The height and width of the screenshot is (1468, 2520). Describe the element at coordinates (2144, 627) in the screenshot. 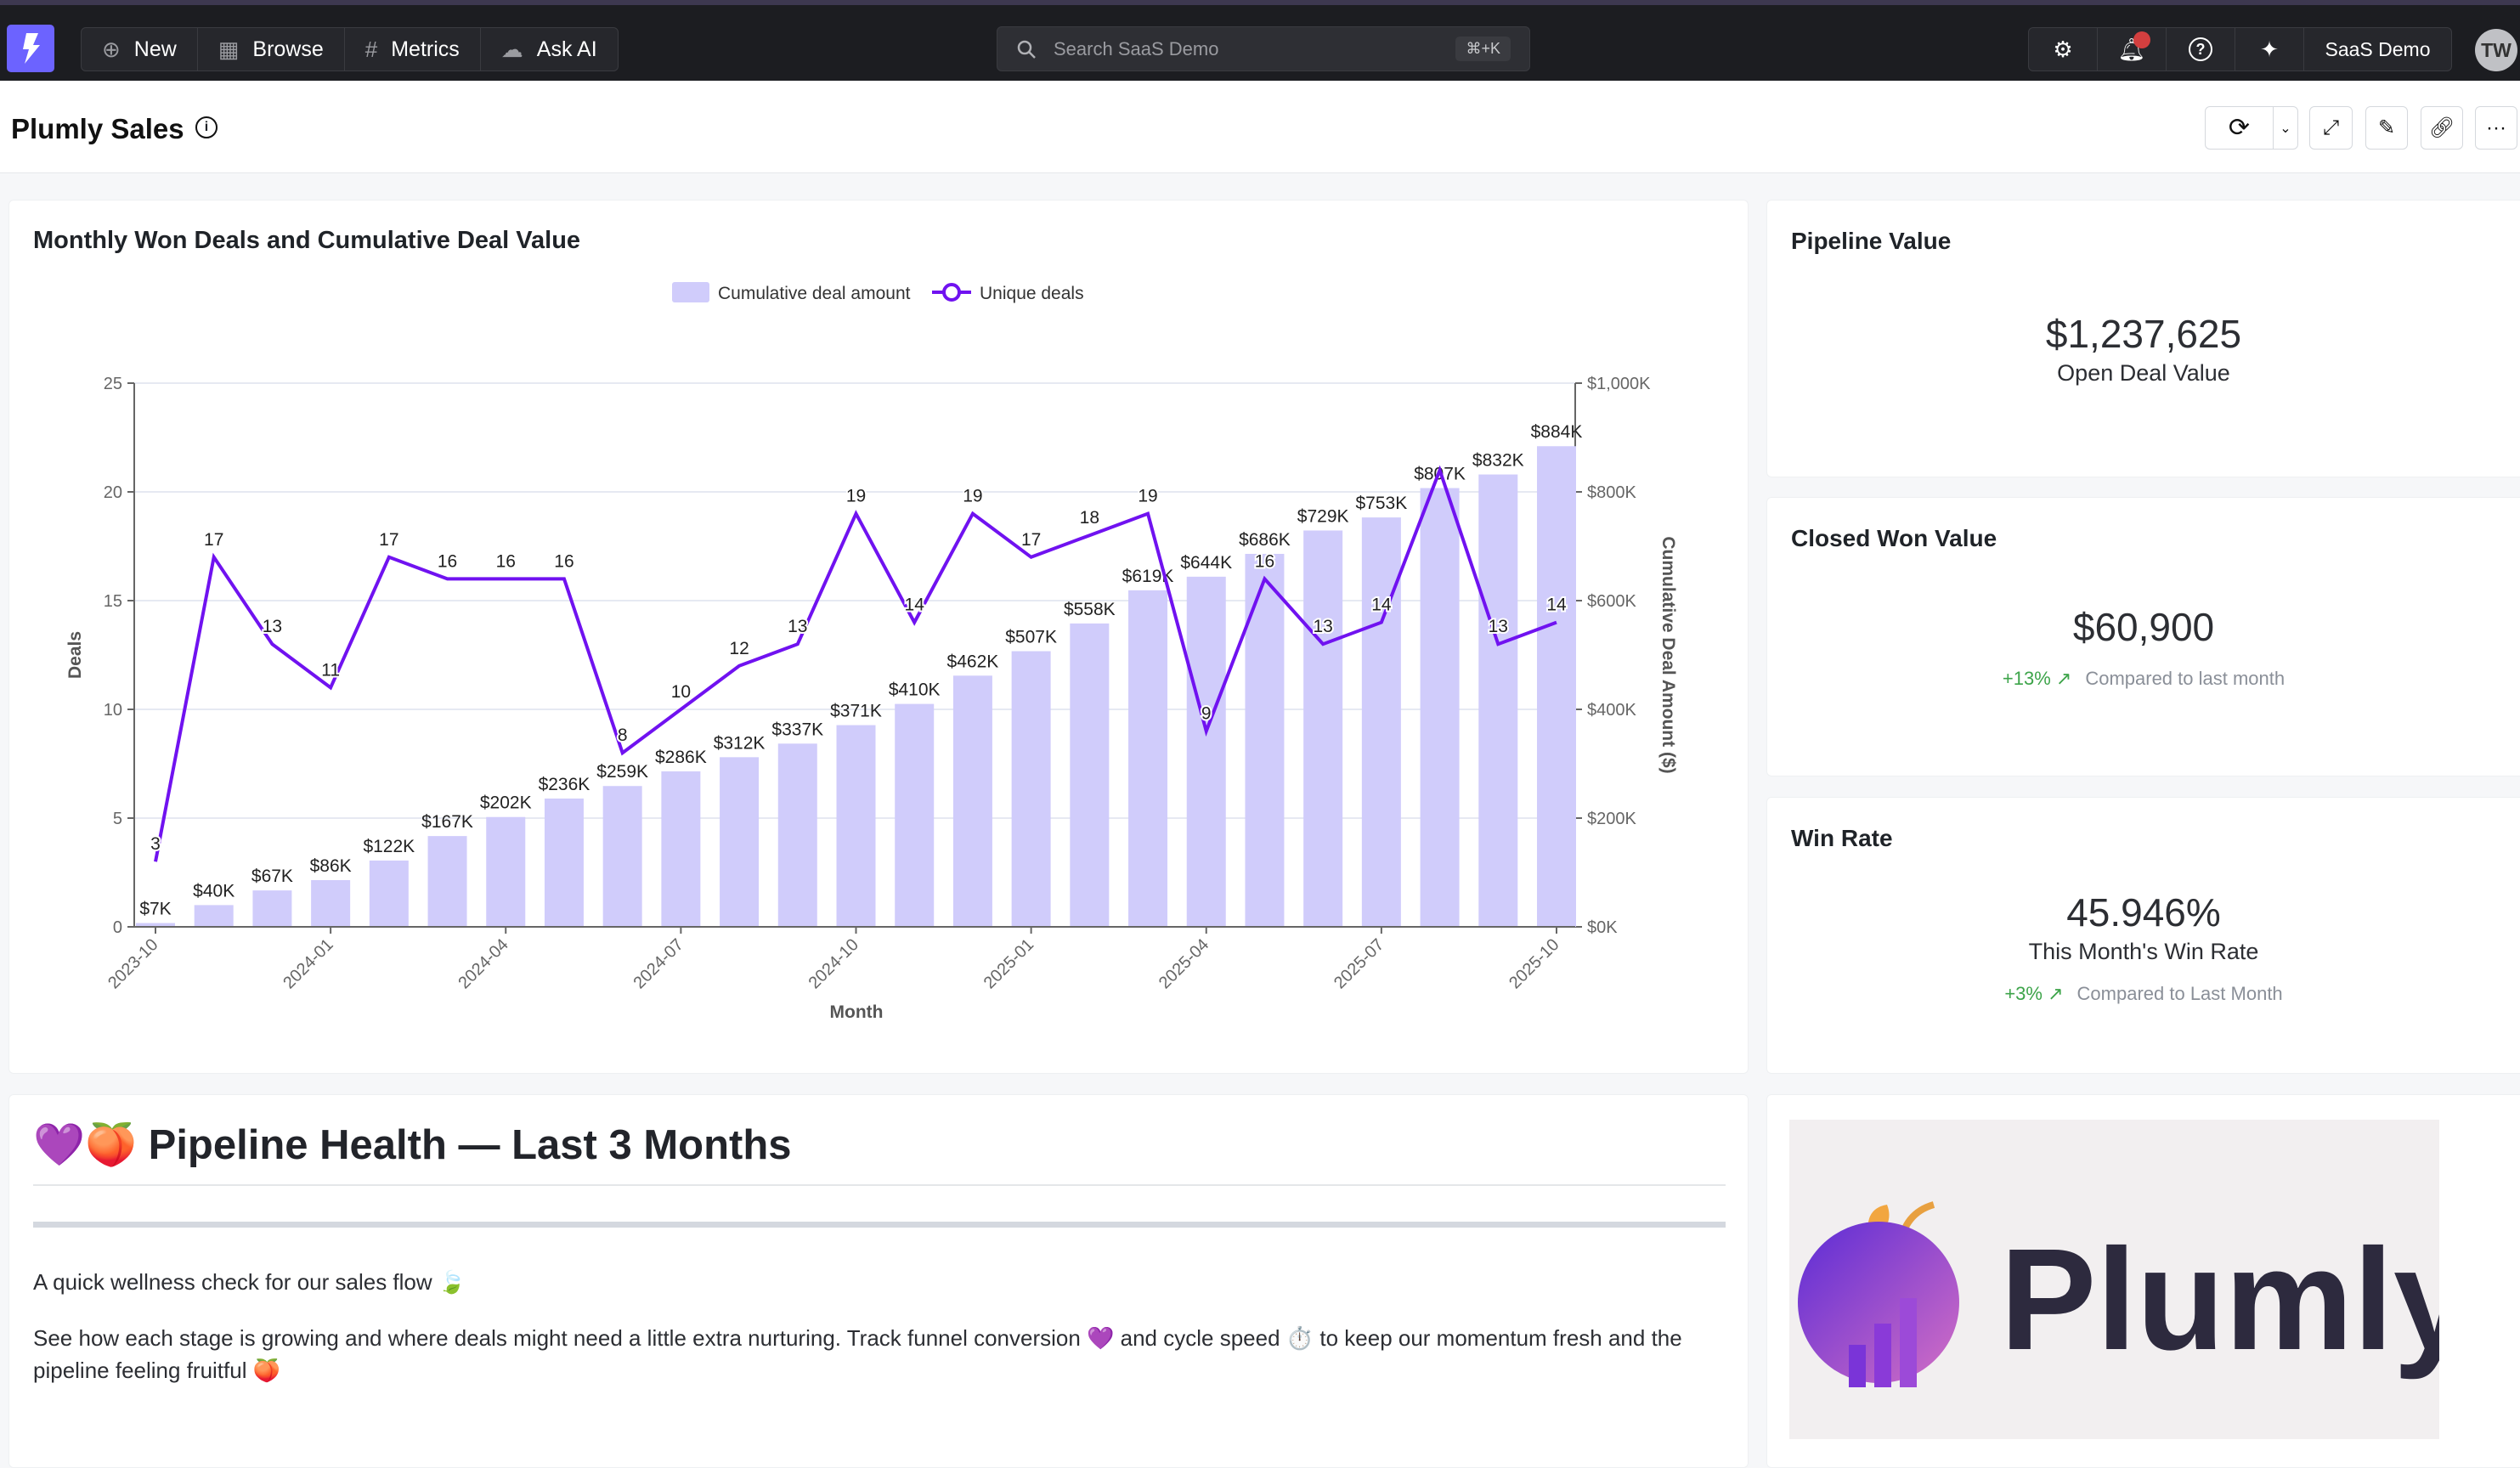

I see `kpi-value: $60,900` at that location.